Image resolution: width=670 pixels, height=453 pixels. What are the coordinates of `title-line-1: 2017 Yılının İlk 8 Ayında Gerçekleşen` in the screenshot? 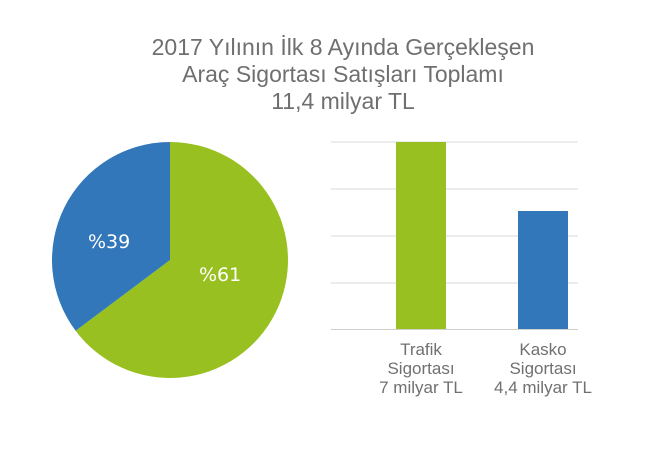 It's located at (343, 47).